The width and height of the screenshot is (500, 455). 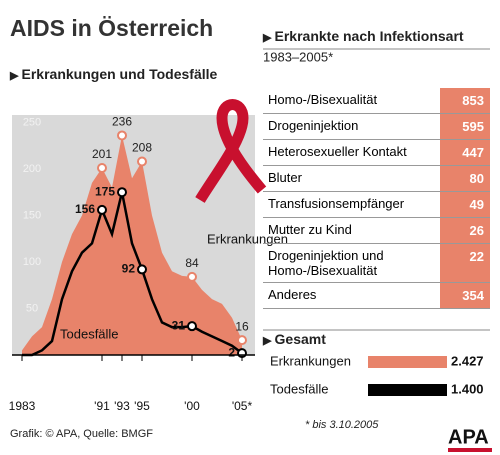 I want to click on table-title: Erkrankte nach Infektionsart, so click(x=363, y=36).